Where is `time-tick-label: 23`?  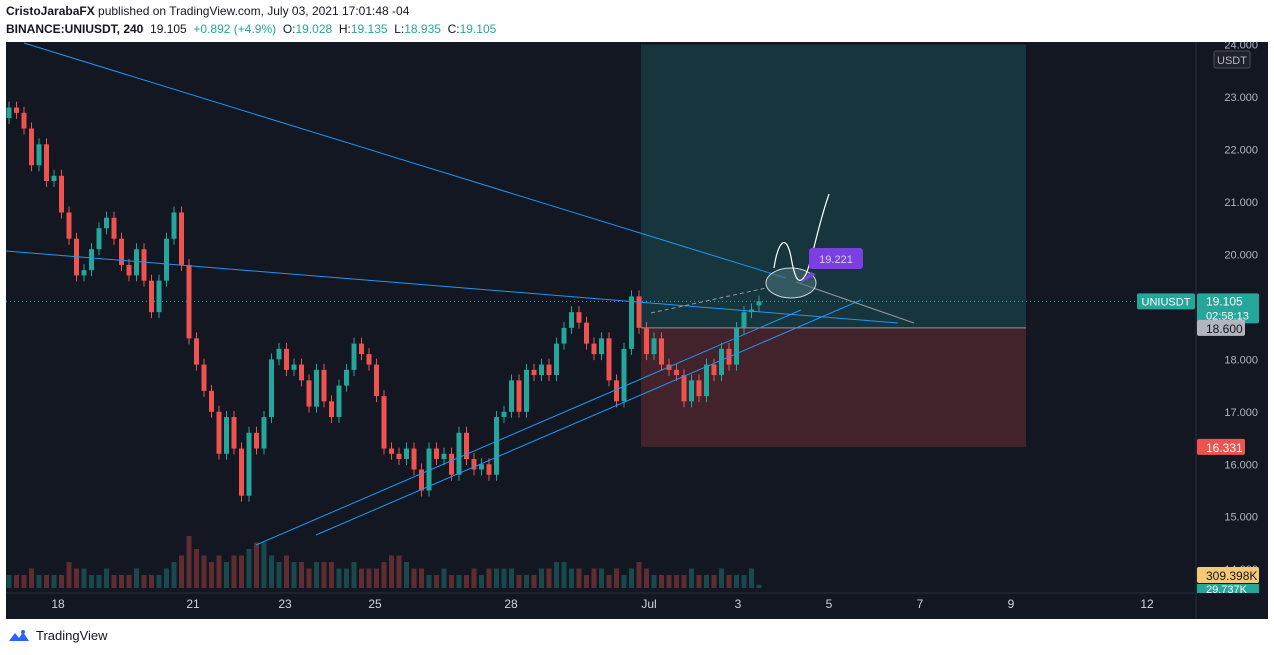
time-tick-label: 23 is located at coordinates (285, 604).